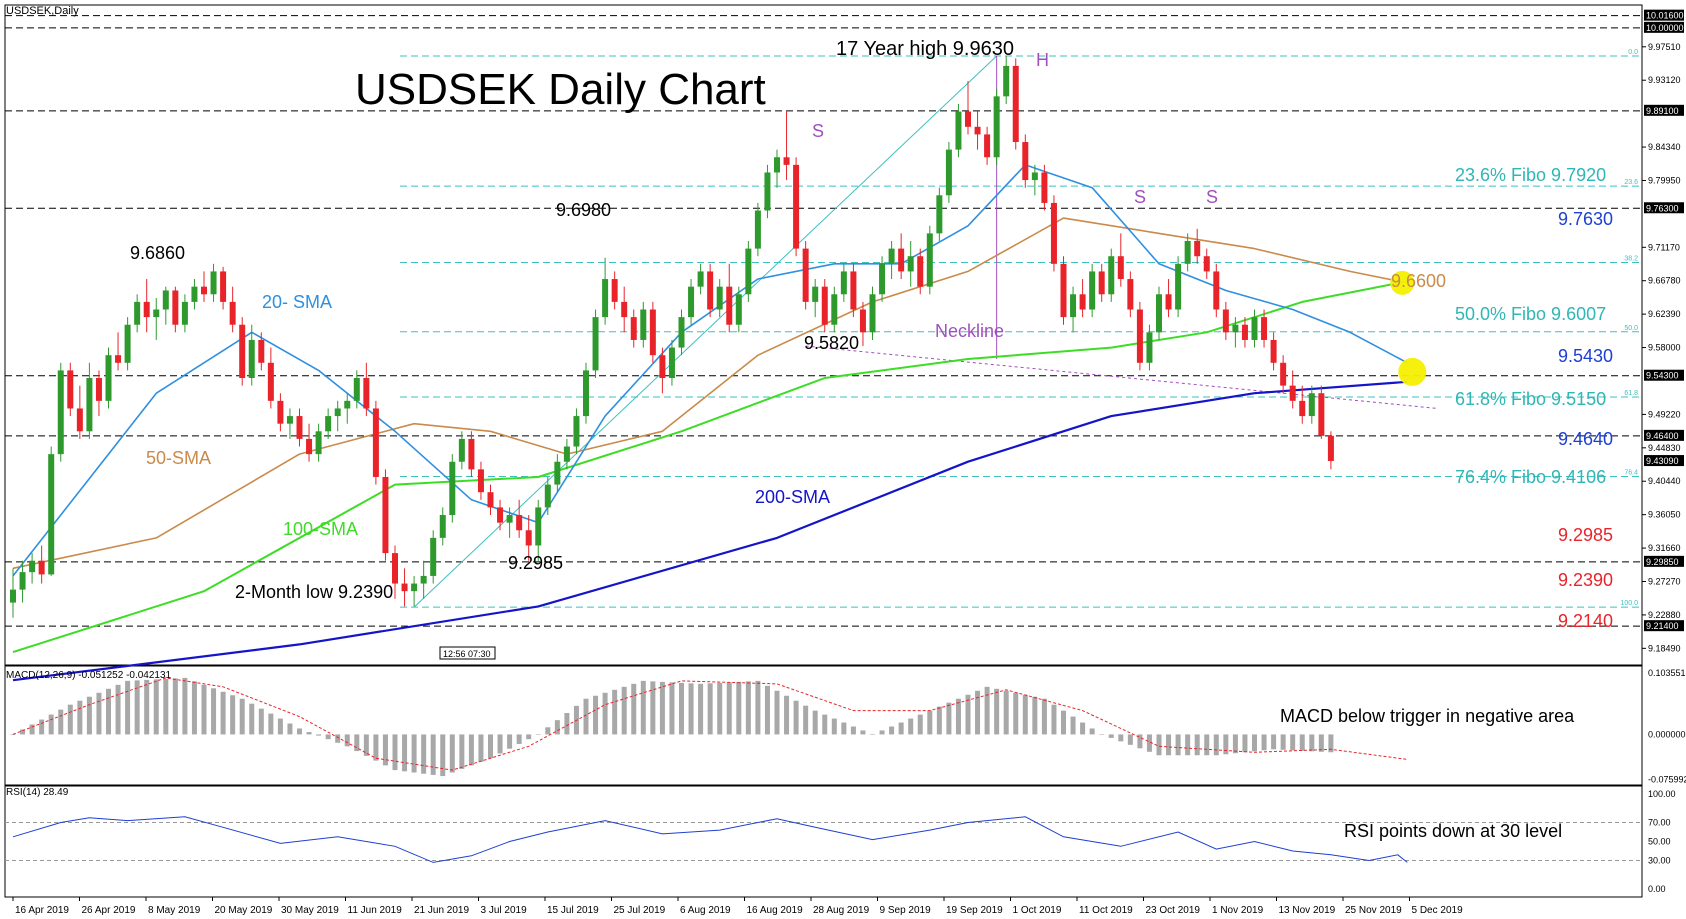 This screenshot has height=919, width=1686. I want to click on rsi-note: RSI points down at 30 level, so click(1453, 831).